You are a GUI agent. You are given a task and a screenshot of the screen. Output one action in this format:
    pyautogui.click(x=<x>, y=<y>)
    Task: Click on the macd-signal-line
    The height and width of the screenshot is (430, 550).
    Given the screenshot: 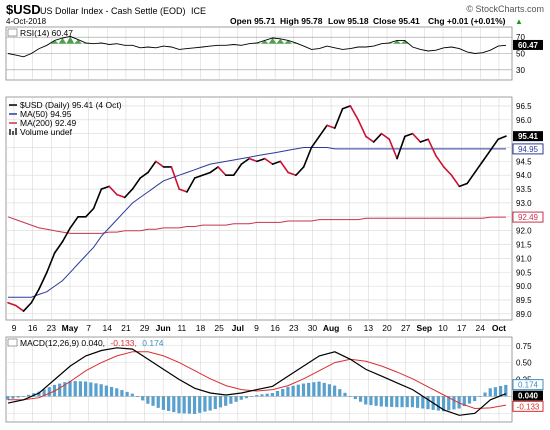 What is the action you would take?
    pyautogui.click(x=257, y=380)
    